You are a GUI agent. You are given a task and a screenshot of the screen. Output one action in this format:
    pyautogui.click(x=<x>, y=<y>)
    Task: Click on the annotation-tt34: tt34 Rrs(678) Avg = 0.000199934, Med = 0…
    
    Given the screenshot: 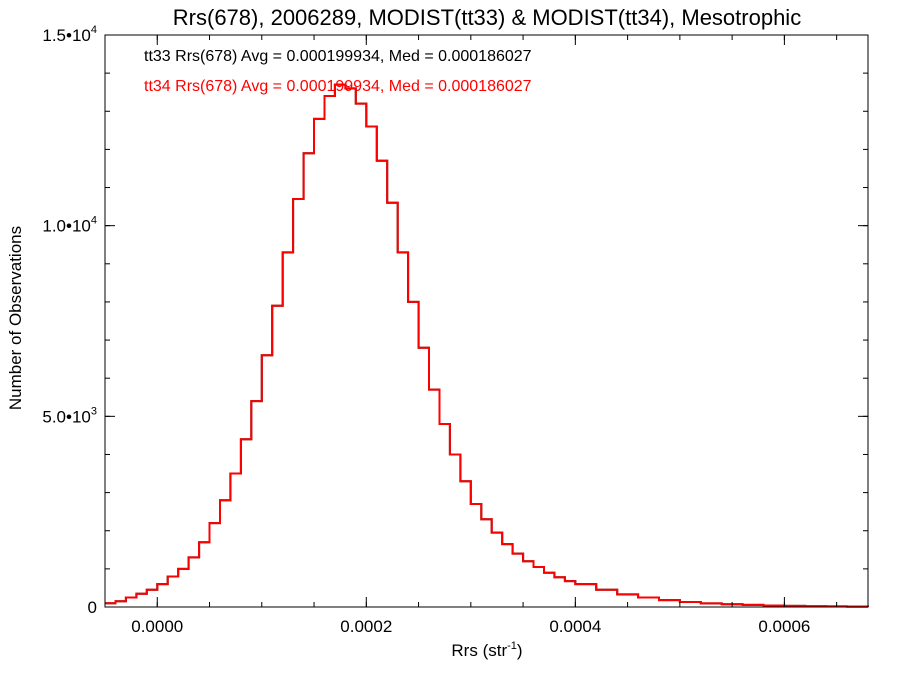 What is the action you would take?
    pyautogui.click(x=338, y=86)
    